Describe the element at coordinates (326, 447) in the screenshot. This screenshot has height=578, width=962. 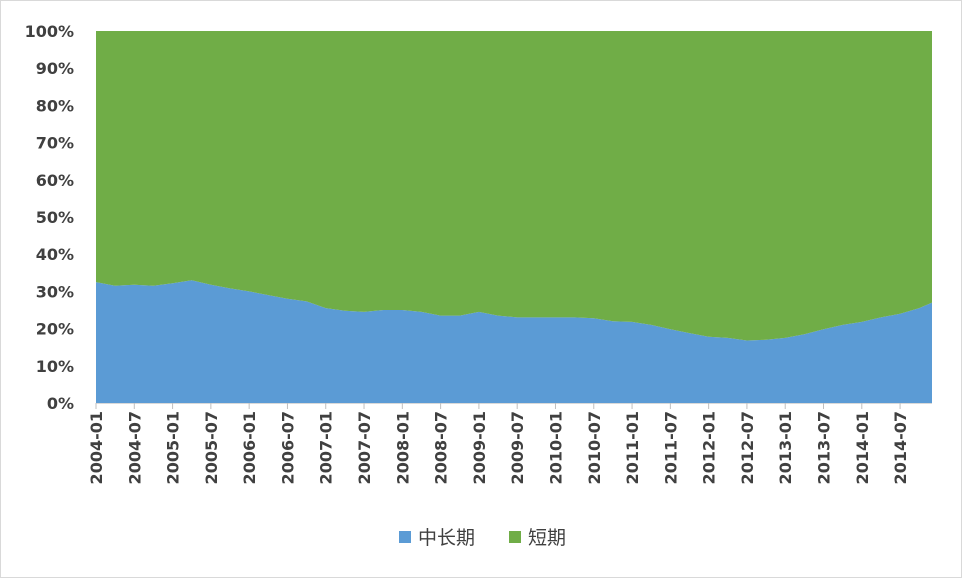
I see `x-tick-label: 2007-01` at that location.